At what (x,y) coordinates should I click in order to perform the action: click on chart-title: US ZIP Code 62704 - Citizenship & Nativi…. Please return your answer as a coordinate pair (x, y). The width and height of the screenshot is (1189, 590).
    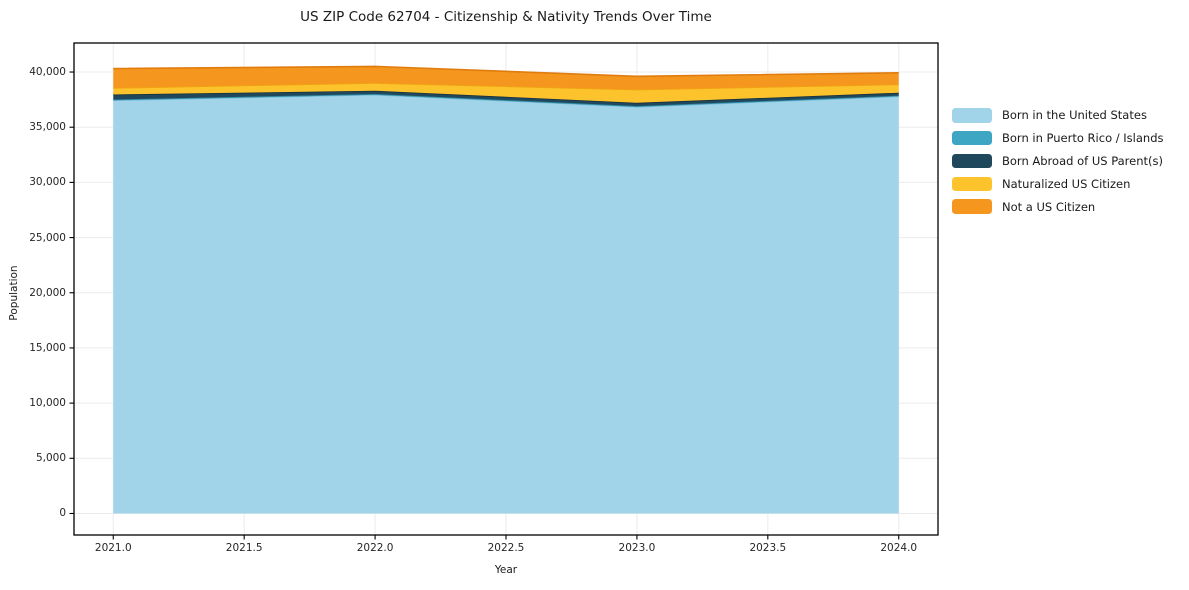
    Looking at the image, I should click on (506, 17).